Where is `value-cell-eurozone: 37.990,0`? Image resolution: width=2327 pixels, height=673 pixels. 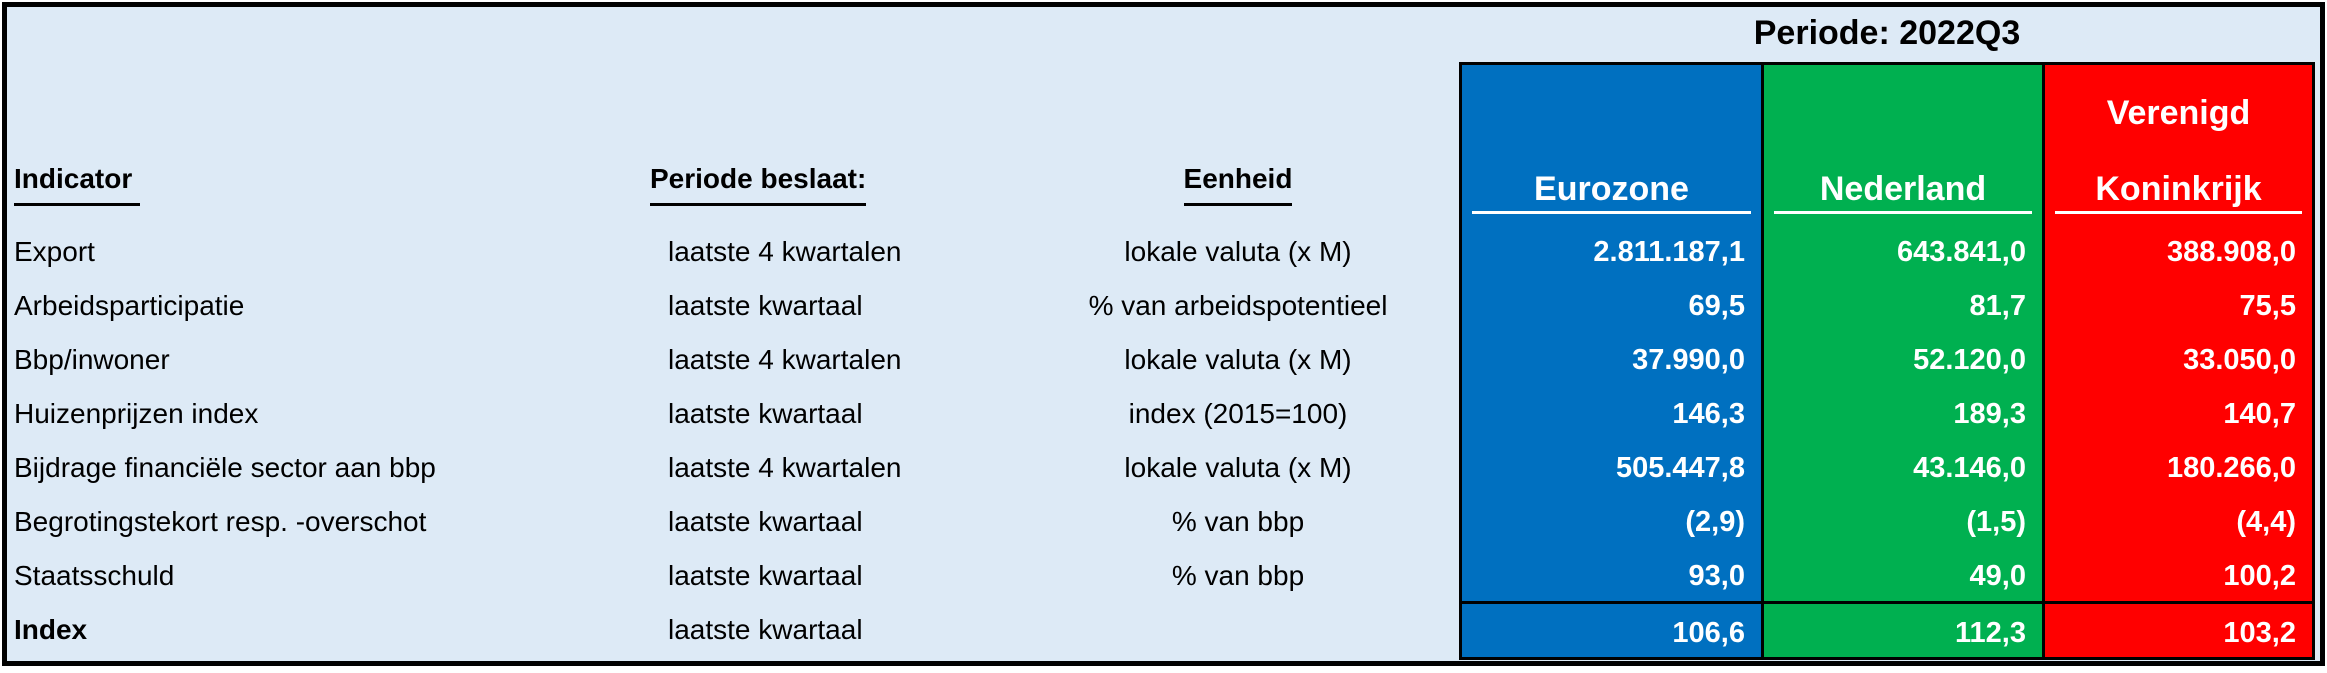
value-cell-eurozone: 37.990,0 is located at coordinates (1688, 360).